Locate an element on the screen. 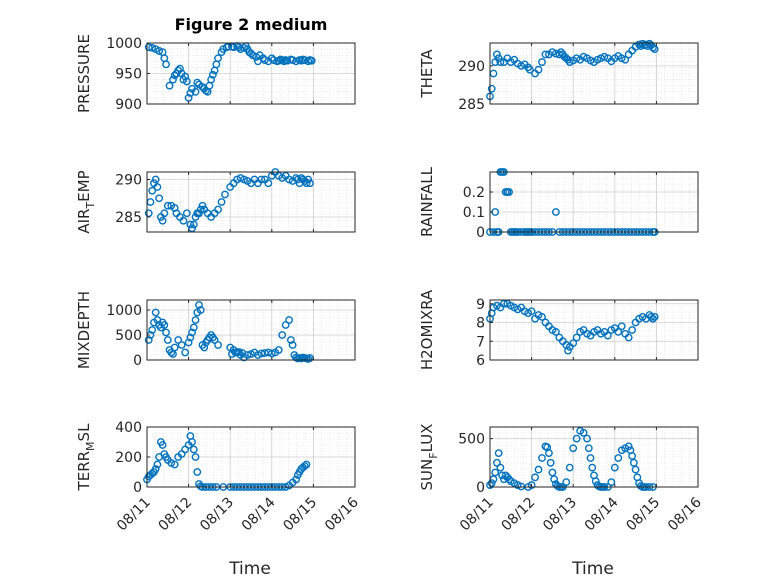 The height and width of the screenshot is (583, 778). y-axis-label: THETA is located at coordinates (427, 74).